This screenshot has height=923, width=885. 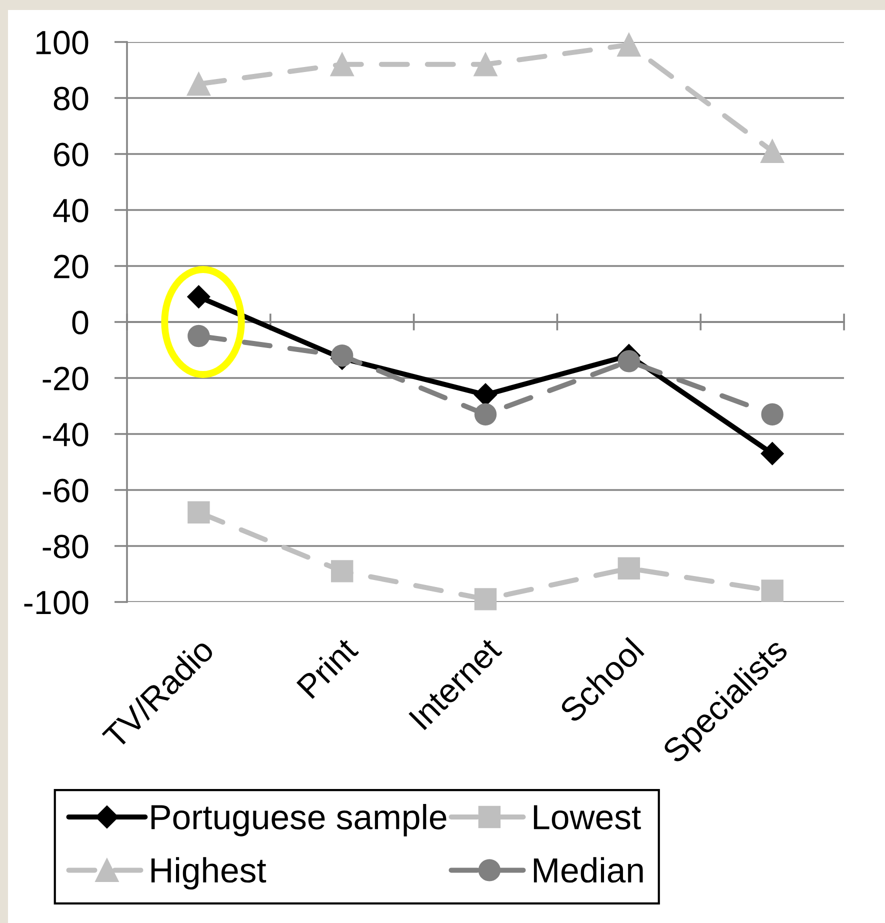 I want to click on legend-label: Highest, so click(x=208, y=873).